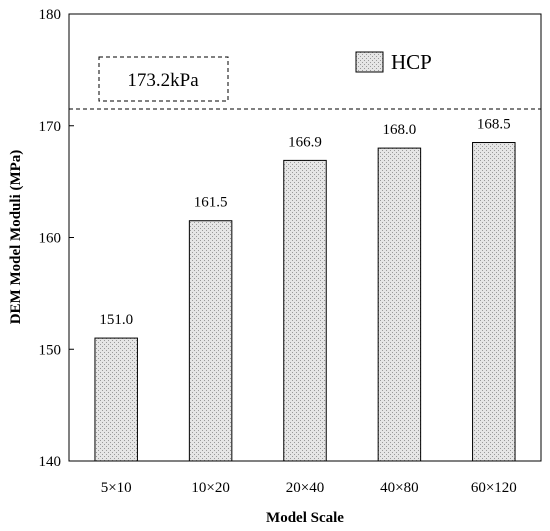 Image resolution: width=550 pixels, height=531 pixels. I want to click on data-label: 151.0, so click(116, 320).